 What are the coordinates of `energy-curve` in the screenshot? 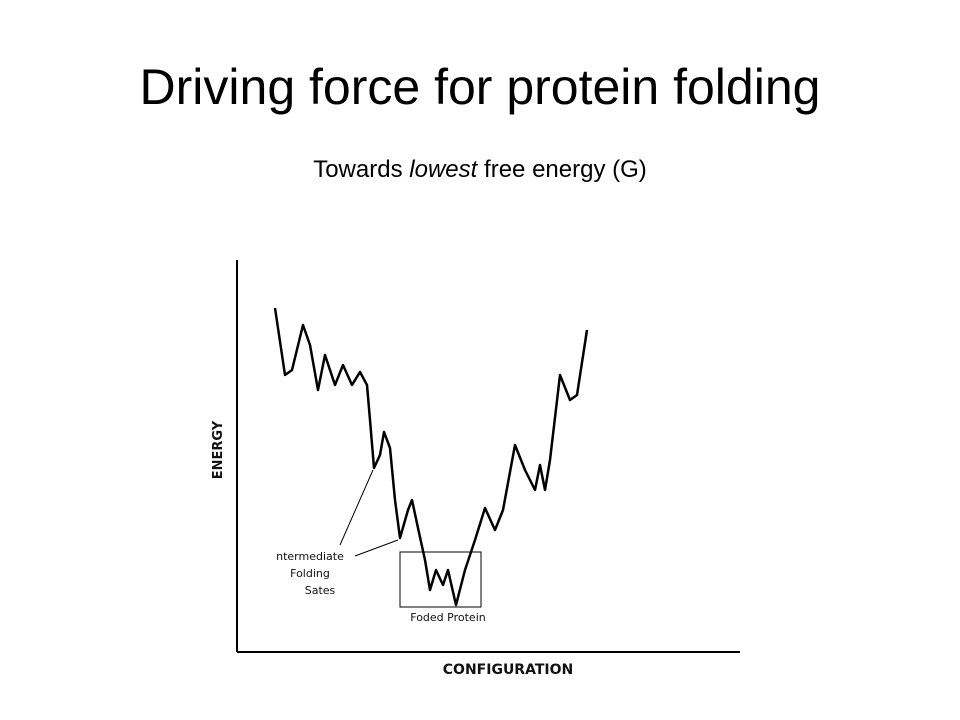 It's located at (431, 457).